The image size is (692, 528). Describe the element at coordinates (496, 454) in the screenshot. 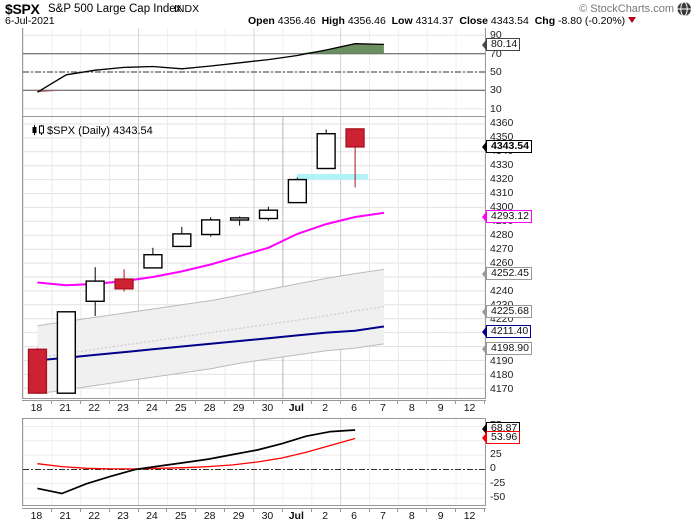

I see `axis-tick-label: 25` at that location.